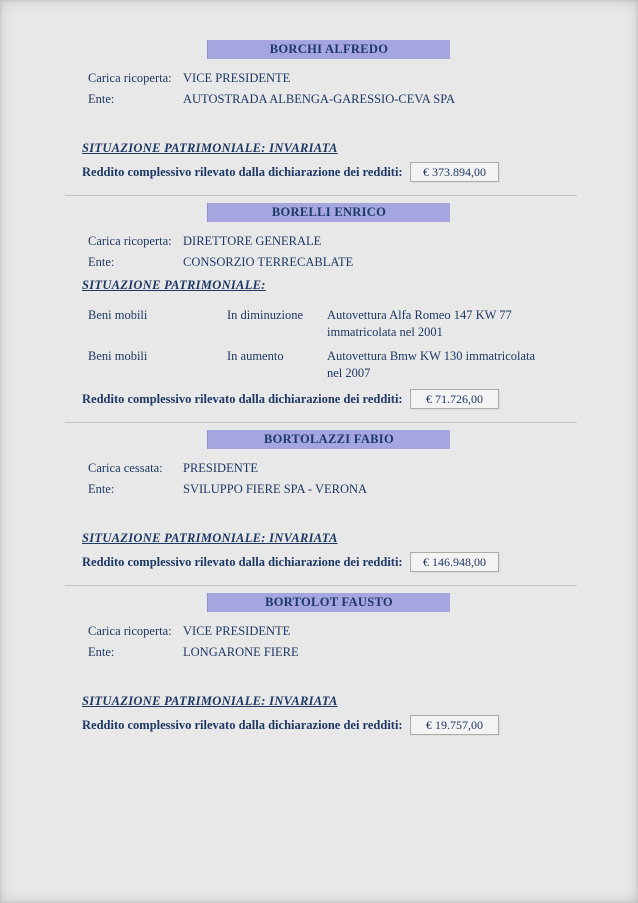 This screenshot has height=903, width=638. I want to click on person-name-header: BORCHI ALFREDO, so click(328, 49).